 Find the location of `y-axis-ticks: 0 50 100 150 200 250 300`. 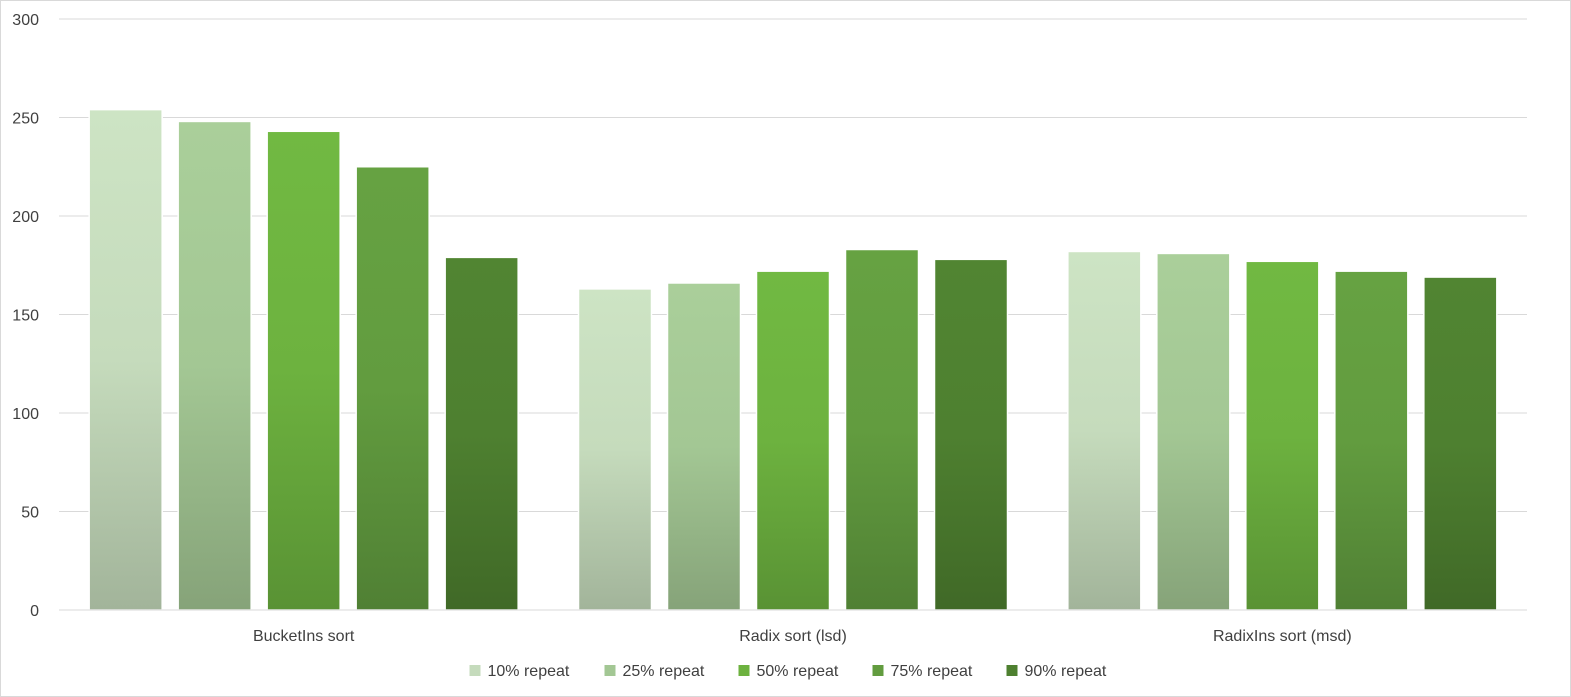

y-axis-ticks: 0 50 100 150 200 250 300 is located at coordinates (25, 316).